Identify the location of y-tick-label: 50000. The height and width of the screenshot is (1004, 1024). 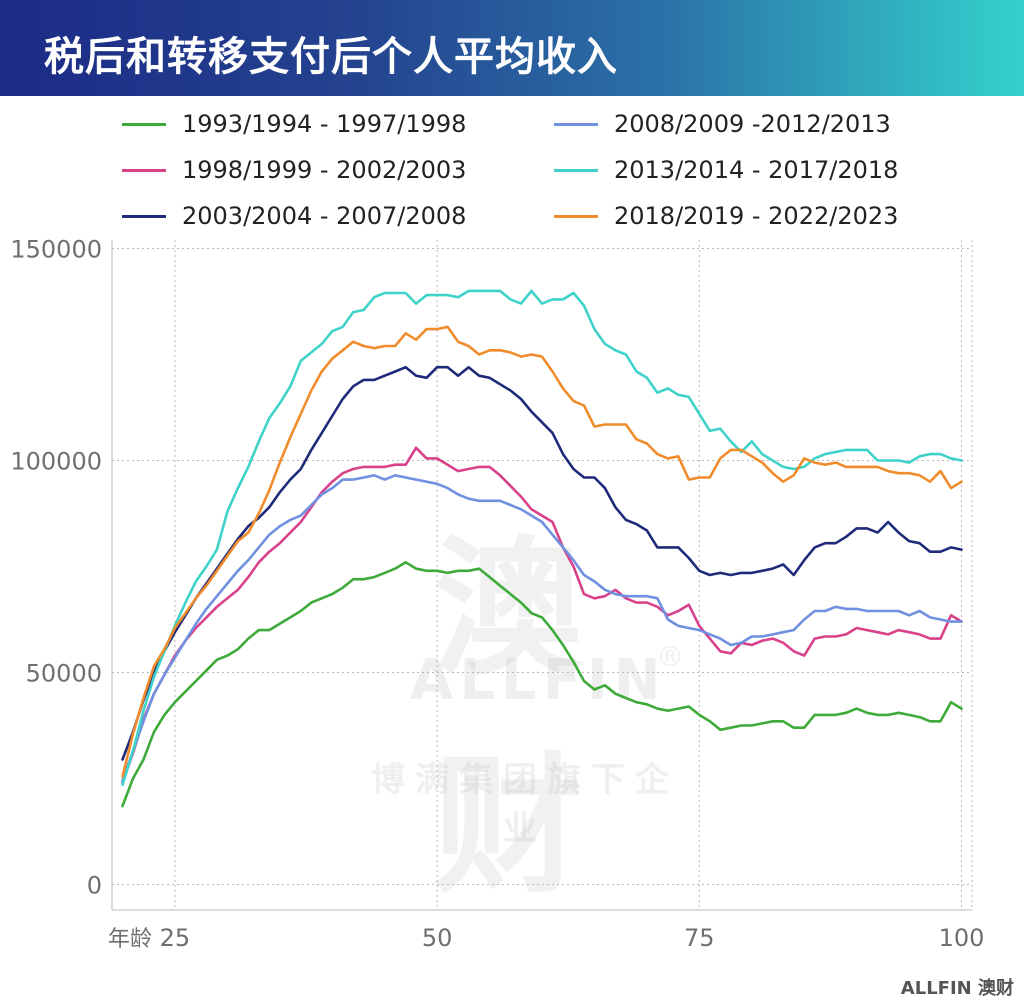
(64, 674).